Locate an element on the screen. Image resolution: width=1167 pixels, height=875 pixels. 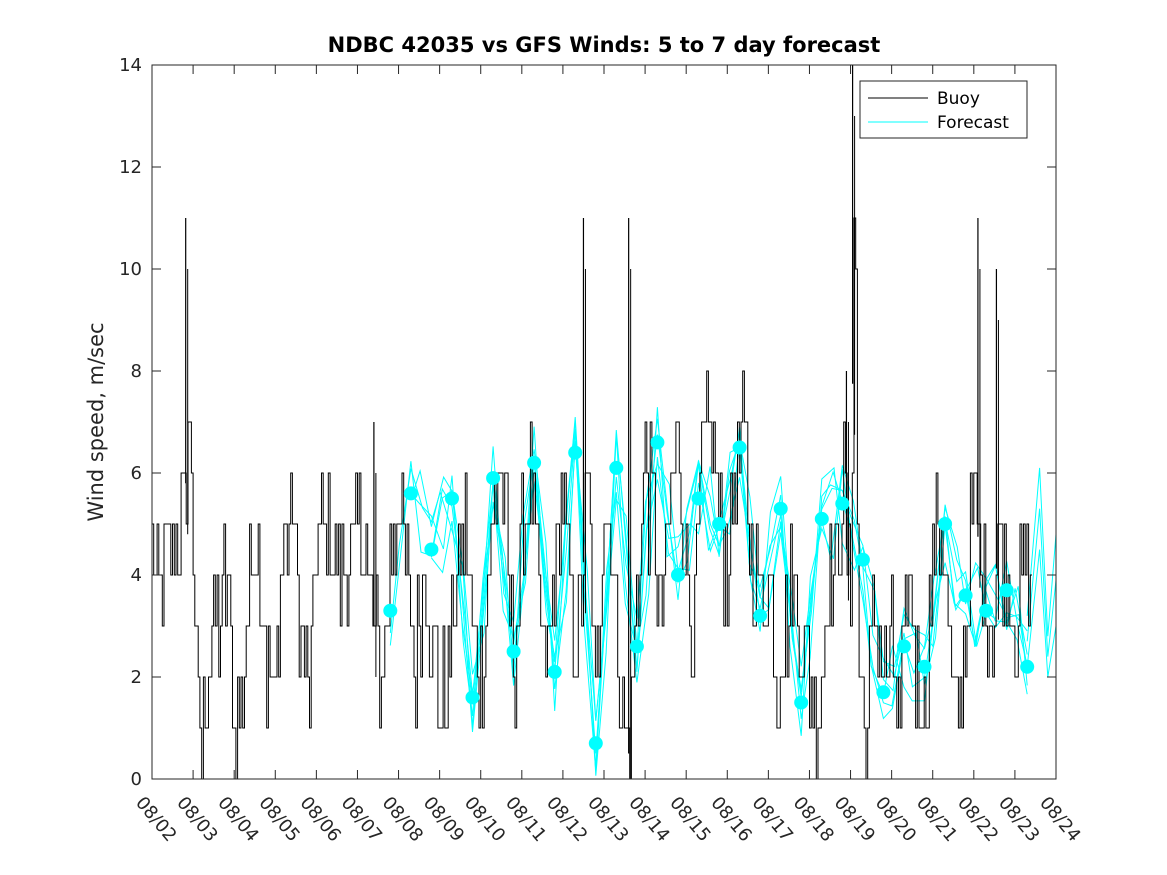
y-tick-label: 12 is located at coordinates (130, 167).